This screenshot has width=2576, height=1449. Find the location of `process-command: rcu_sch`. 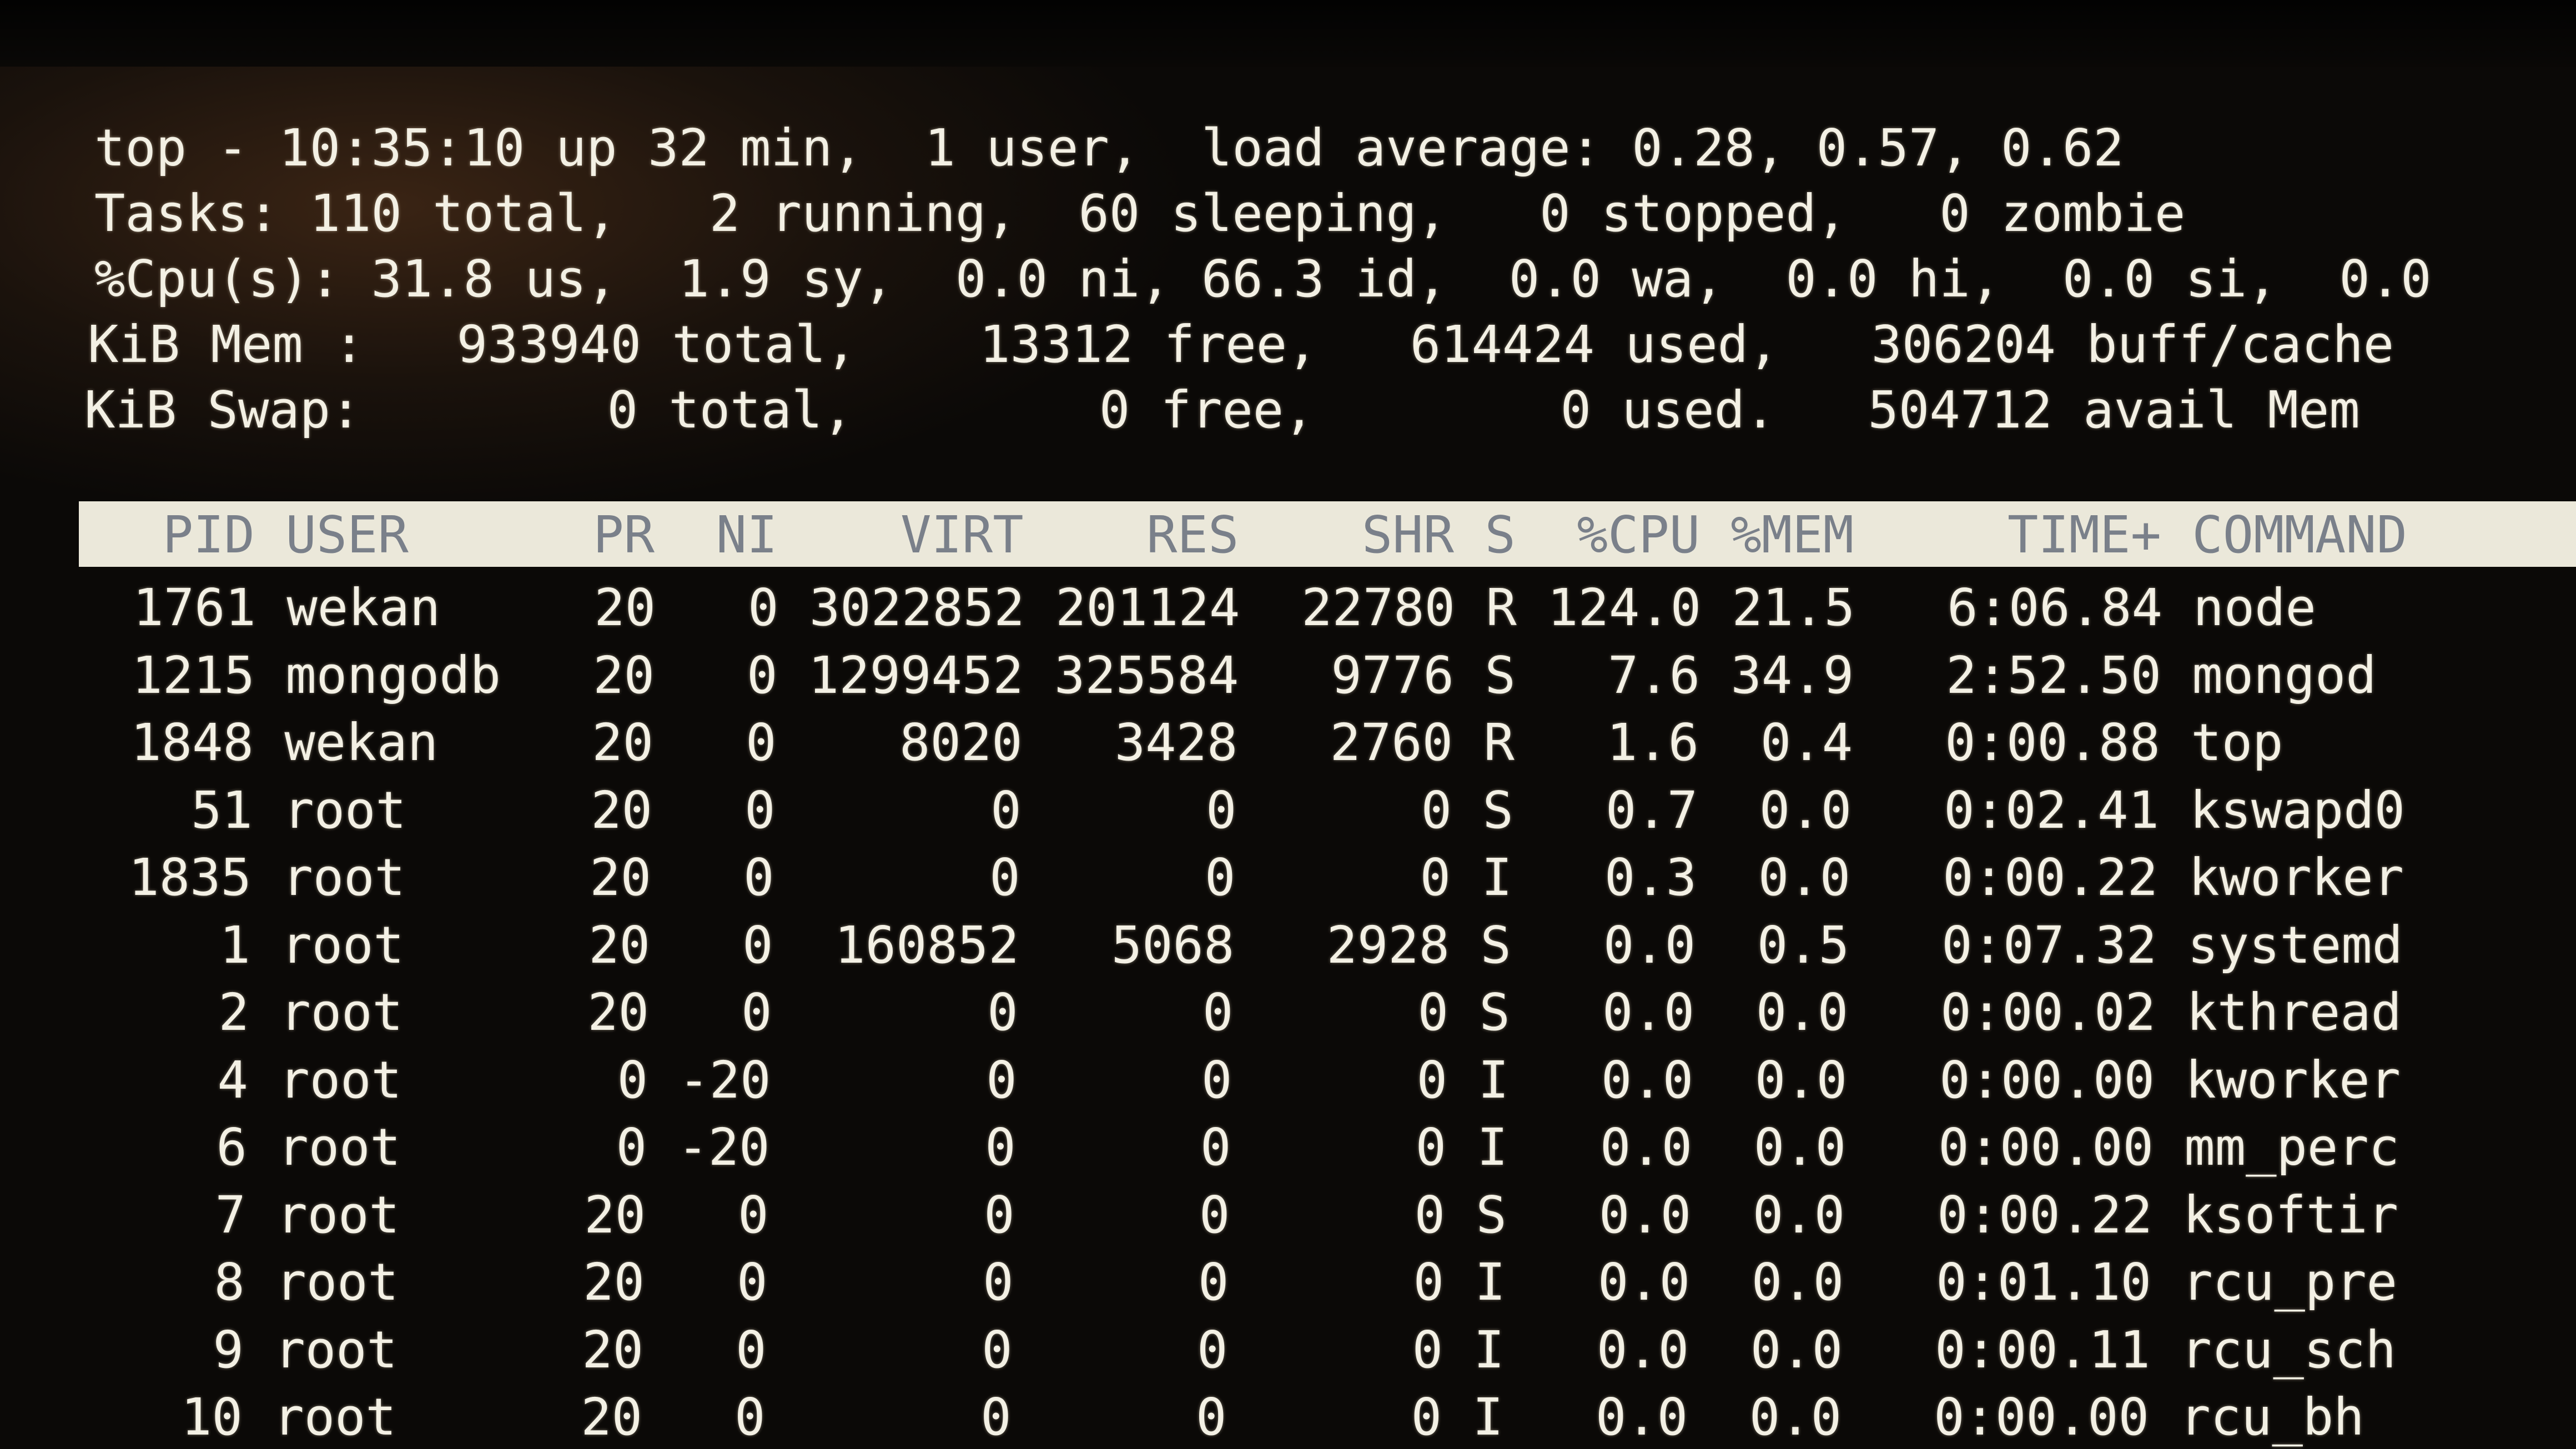

process-command: rcu_sch is located at coordinates (2289, 1350).